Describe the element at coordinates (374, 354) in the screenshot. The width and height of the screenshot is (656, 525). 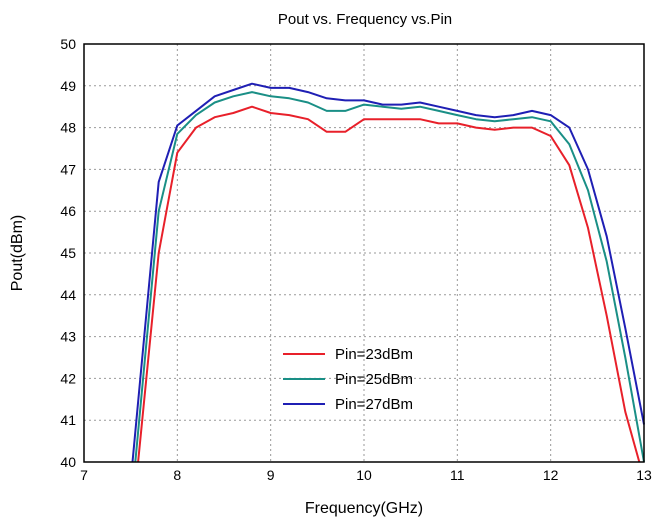
I see `legend-label: Pin=23dBm` at that location.